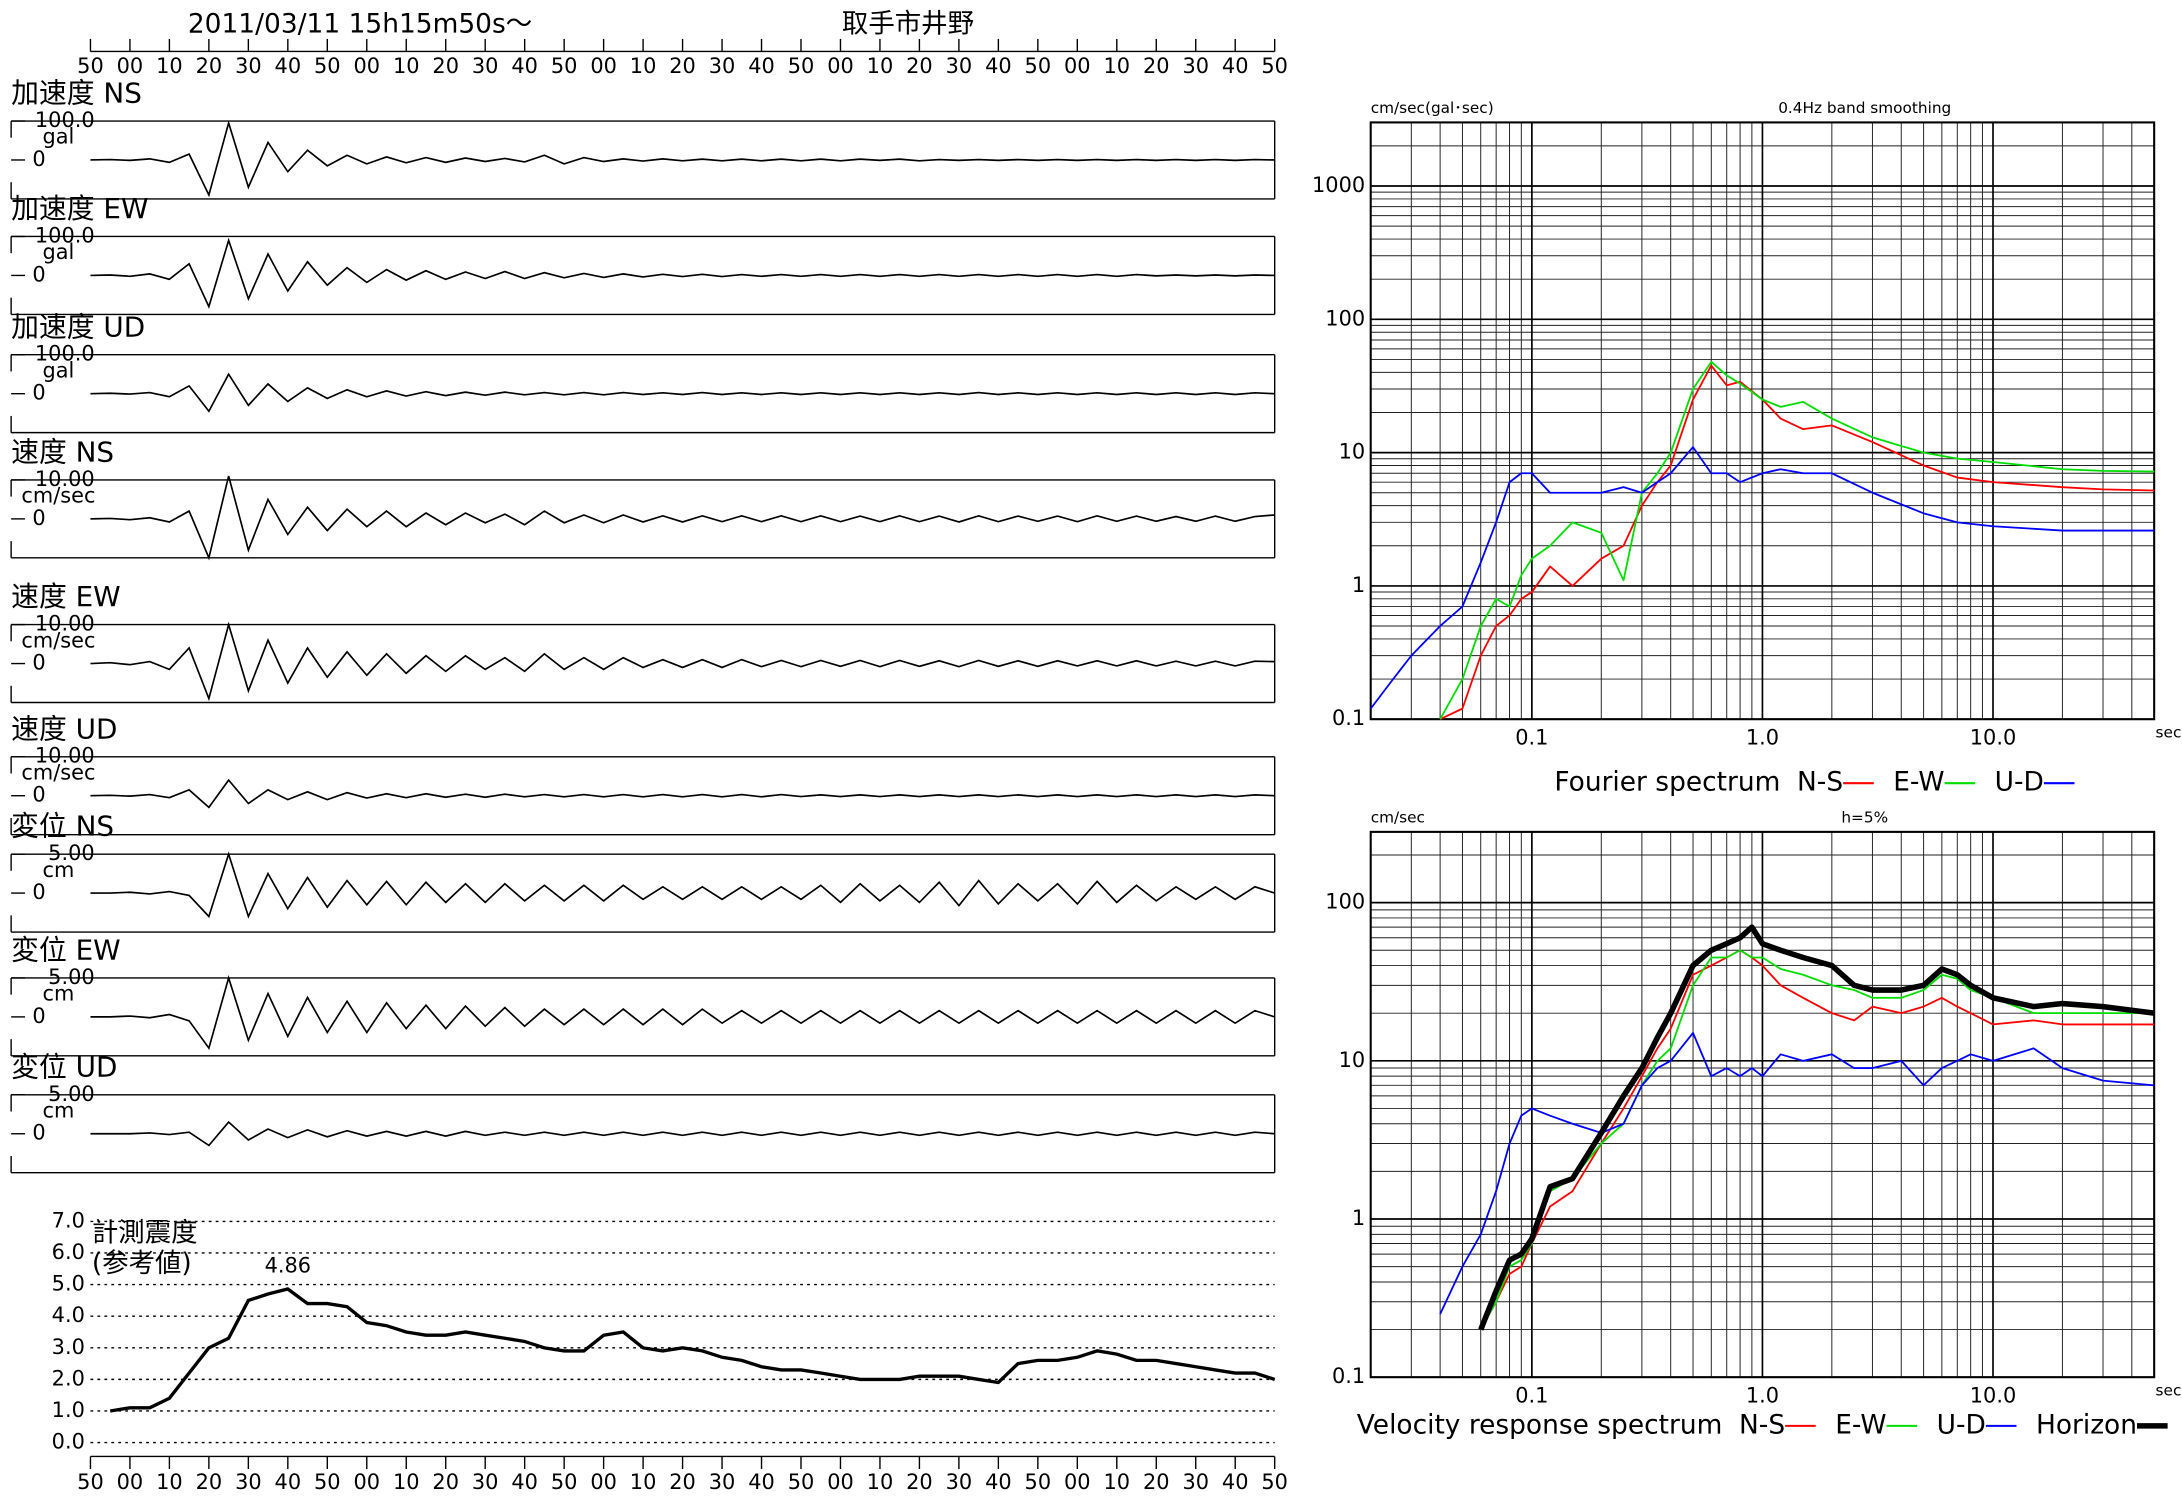 This screenshot has height=1501, width=2182. What do you see at coordinates (360, 24) in the screenshot?
I see `record-date: 2011/03/11 15h15m50s～` at bounding box center [360, 24].